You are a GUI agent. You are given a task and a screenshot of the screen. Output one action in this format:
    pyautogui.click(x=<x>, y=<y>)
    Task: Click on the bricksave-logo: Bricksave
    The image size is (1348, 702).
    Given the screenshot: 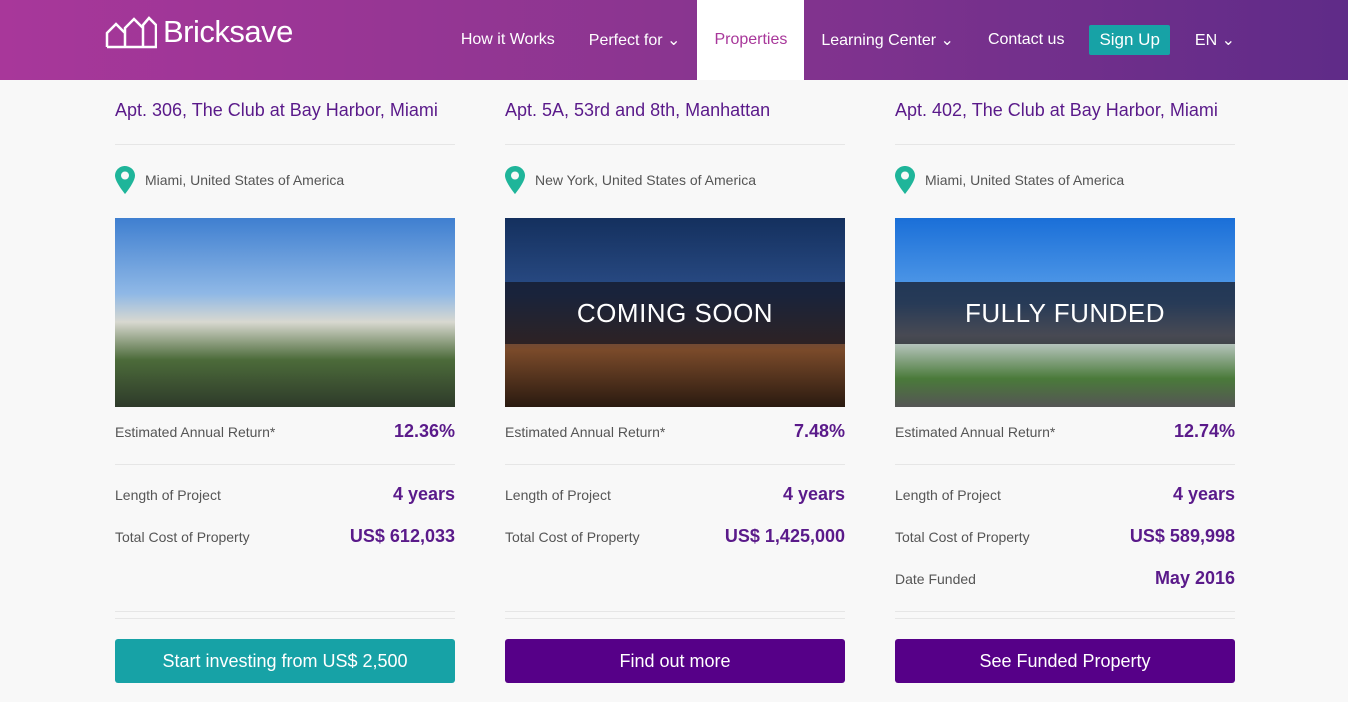 What is the action you would take?
    pyautogui.click(x=199, y=32)
    